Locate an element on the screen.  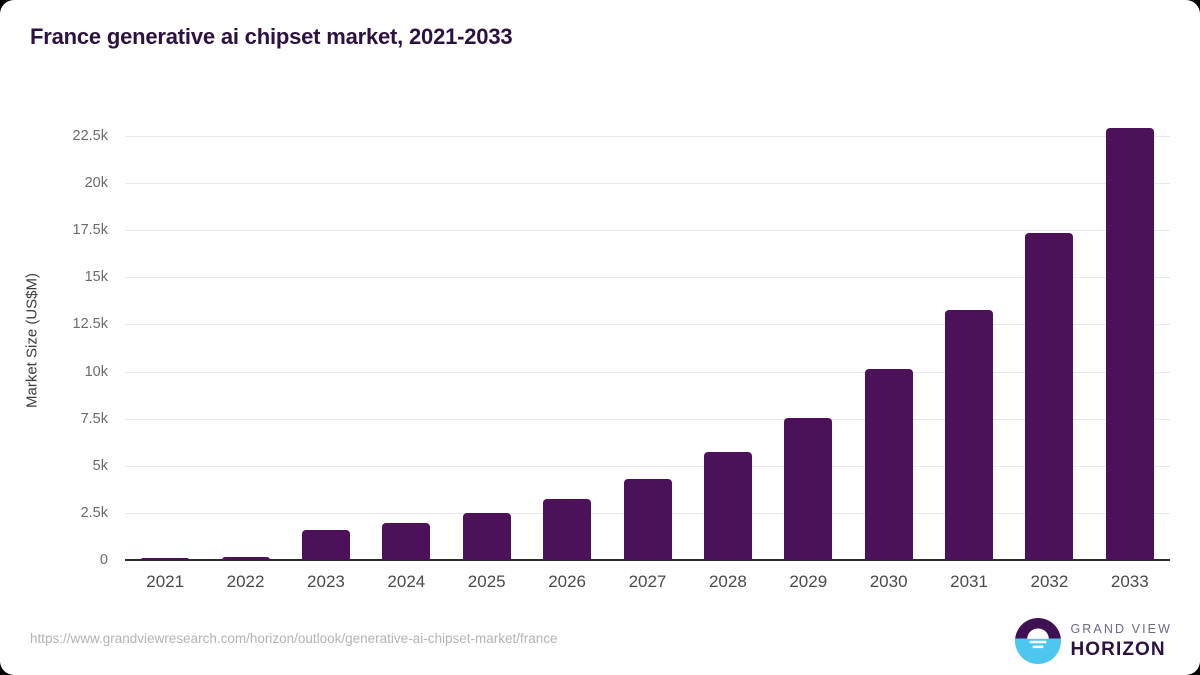
brand-logo: GRAND VIEW HORIZON is located at coordinates (1093, 641).